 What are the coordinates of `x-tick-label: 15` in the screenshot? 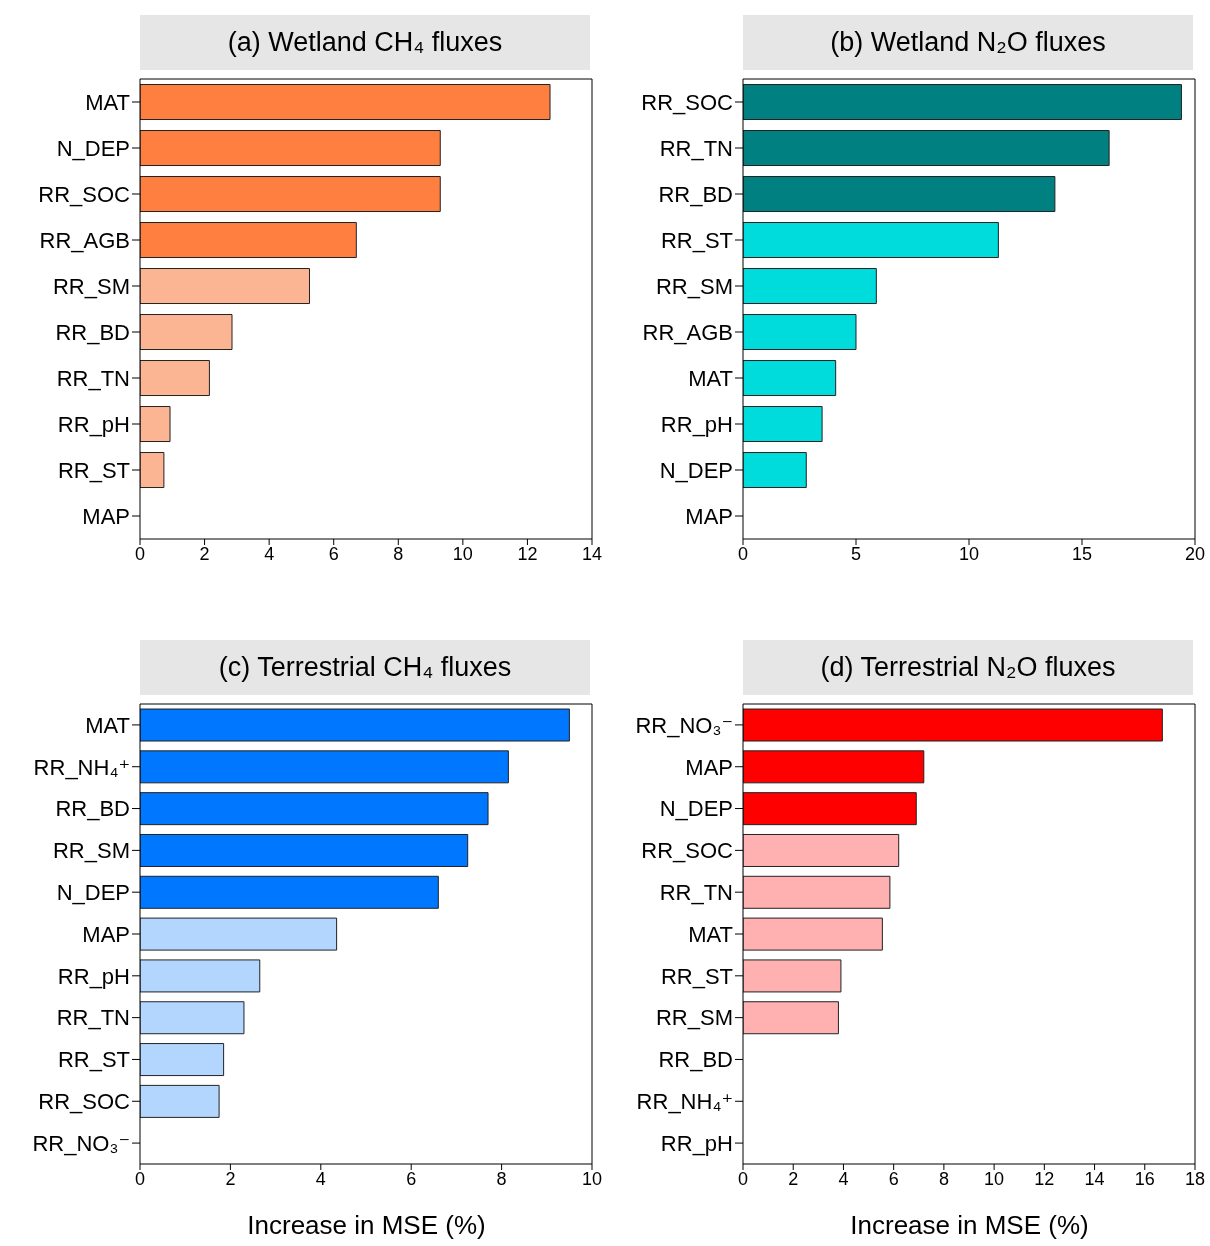 It's located at (1082, 553).